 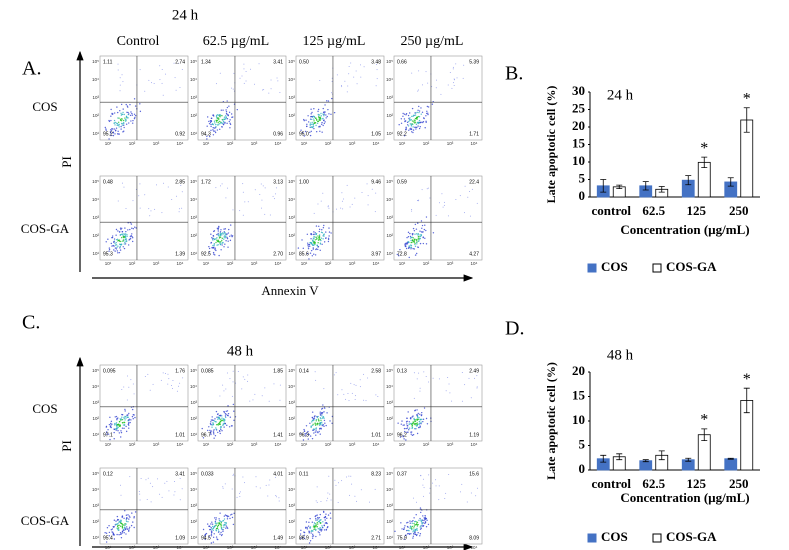 What do you see at coordinates (551, 145) in the screenshot?
I see `y-axis-label: Late apoptotic cell (%)` at bounding box center [551, 145].